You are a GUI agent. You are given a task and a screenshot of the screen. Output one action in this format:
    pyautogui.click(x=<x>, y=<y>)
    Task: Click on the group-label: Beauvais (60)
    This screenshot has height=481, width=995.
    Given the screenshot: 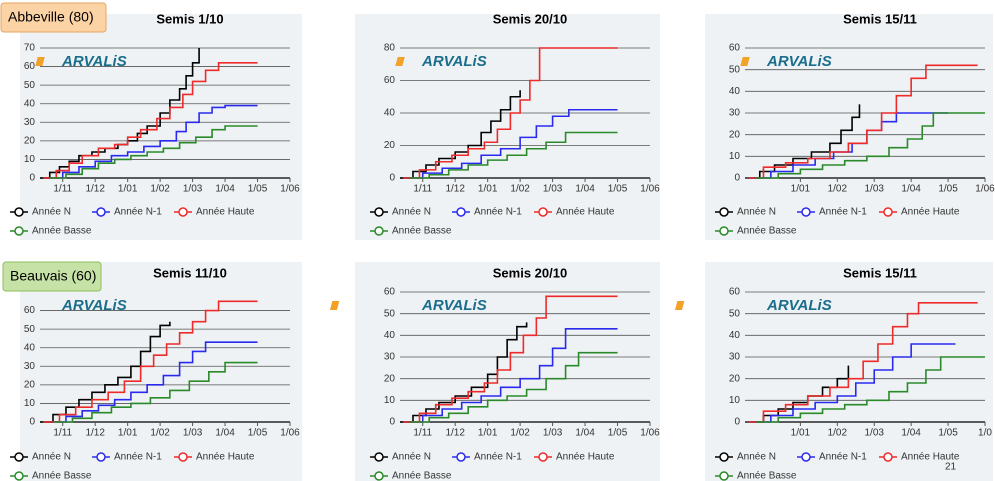 What is the action you would take?
    pyautogui.click(x=53, y=276)
    